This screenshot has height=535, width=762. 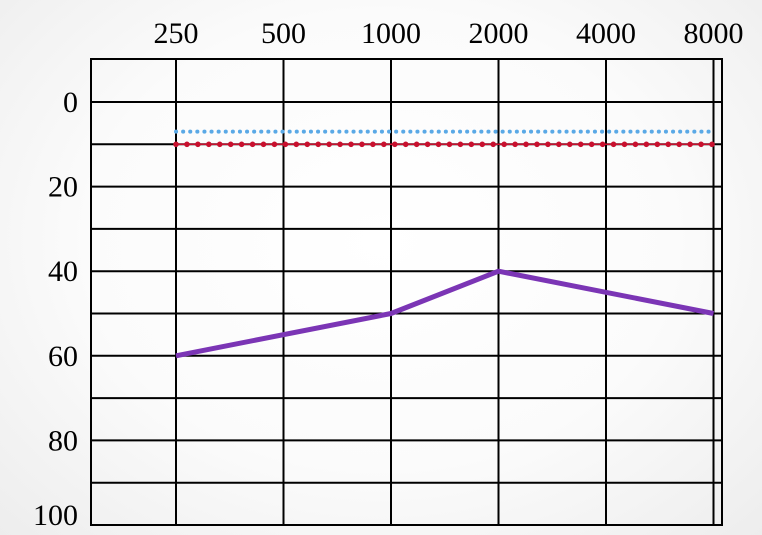 What do you see at coordinates (606, 33) in the screenshot?
I see `x-tick-4000: 4000` at bounding box center [606, 33].